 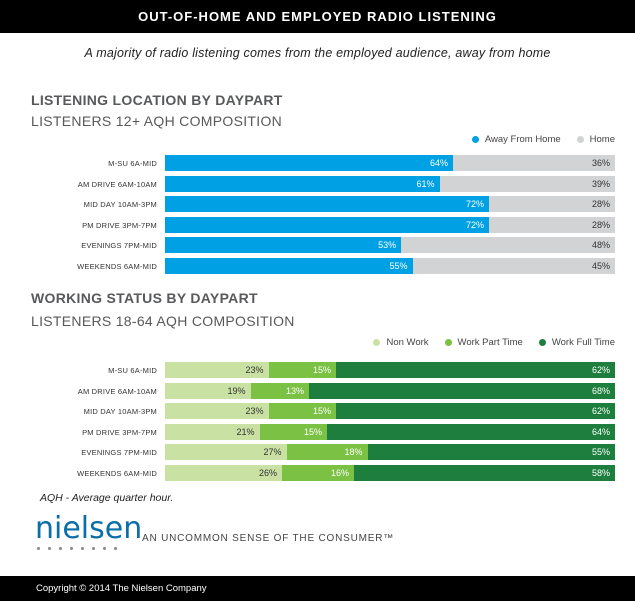 What do you see at coordinates (107, 498) in the screenshot?
I see `footnote: AQH - Average quarter hour.` at bounding box center [107, 498].